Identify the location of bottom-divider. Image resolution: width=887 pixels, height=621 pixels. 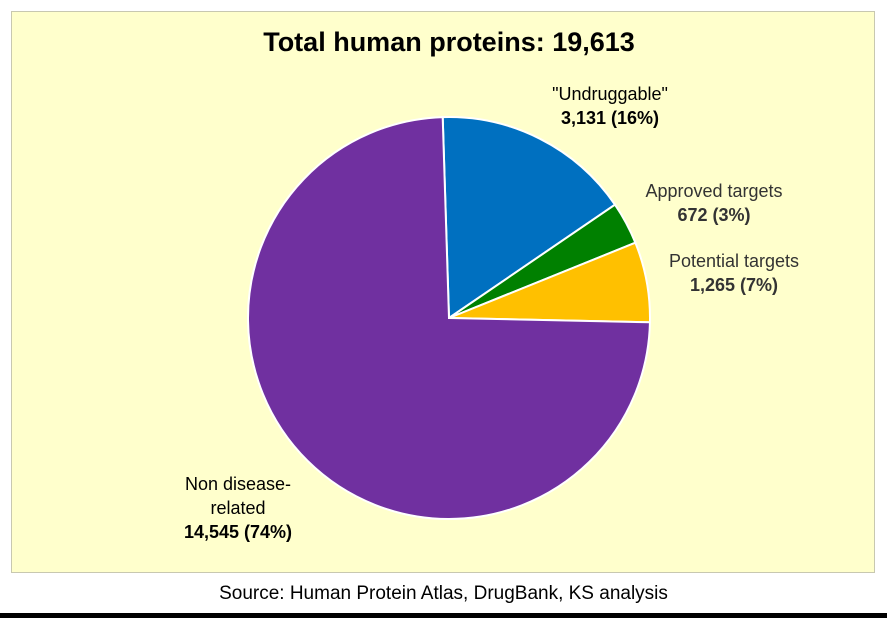
(443, 615).